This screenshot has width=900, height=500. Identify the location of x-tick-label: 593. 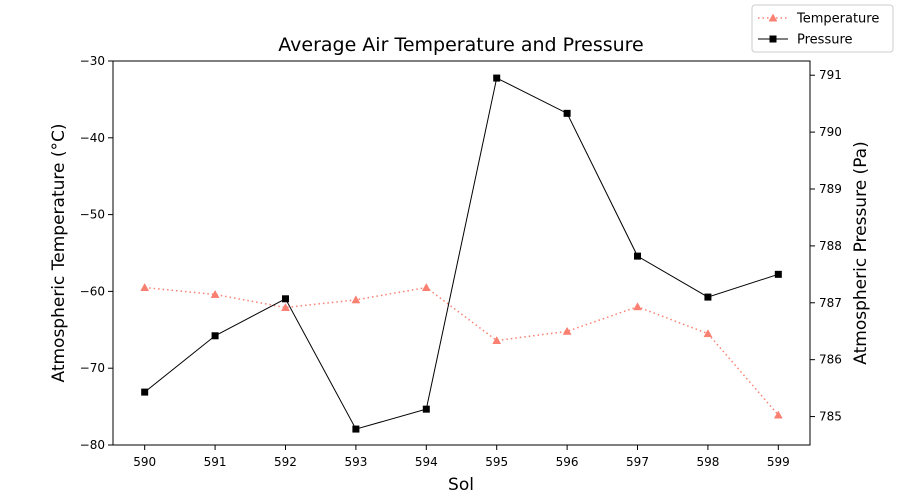
(355, 462).